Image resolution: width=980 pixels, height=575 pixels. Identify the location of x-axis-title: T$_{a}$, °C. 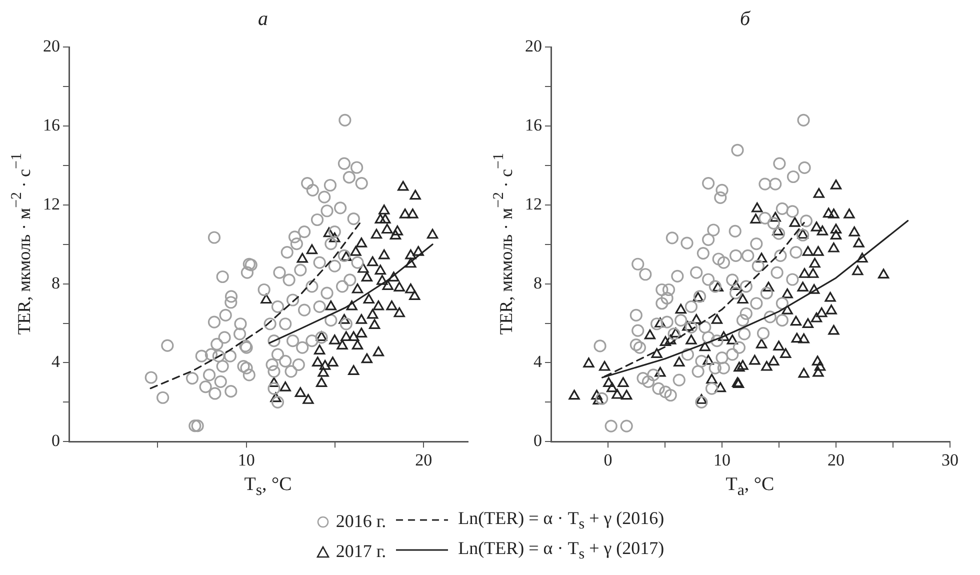
(750, 487).